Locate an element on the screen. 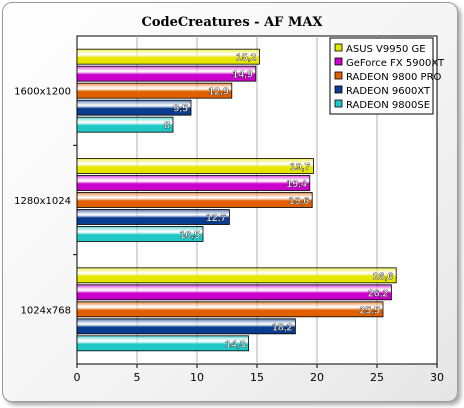  legend-label: RADEON 9800SE is located at coordinates (388, 105).